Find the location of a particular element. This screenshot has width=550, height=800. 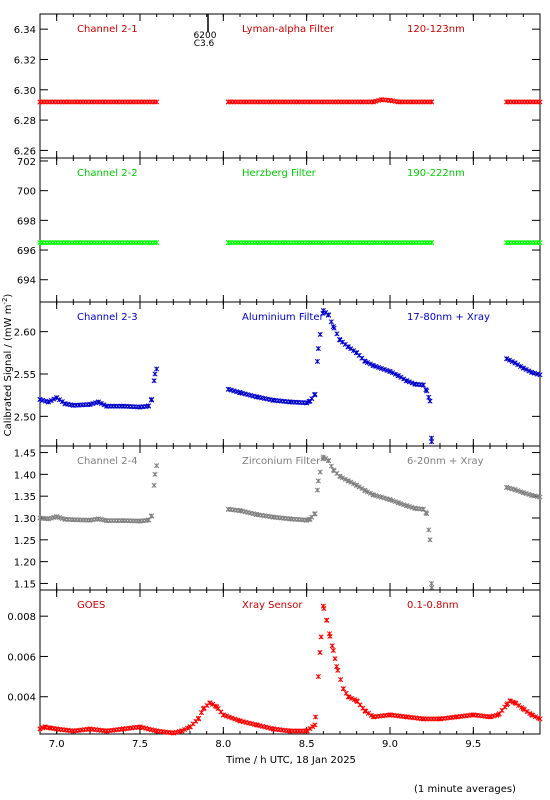

y-tick-label: 0.004 is located at coordinates (21, 698).